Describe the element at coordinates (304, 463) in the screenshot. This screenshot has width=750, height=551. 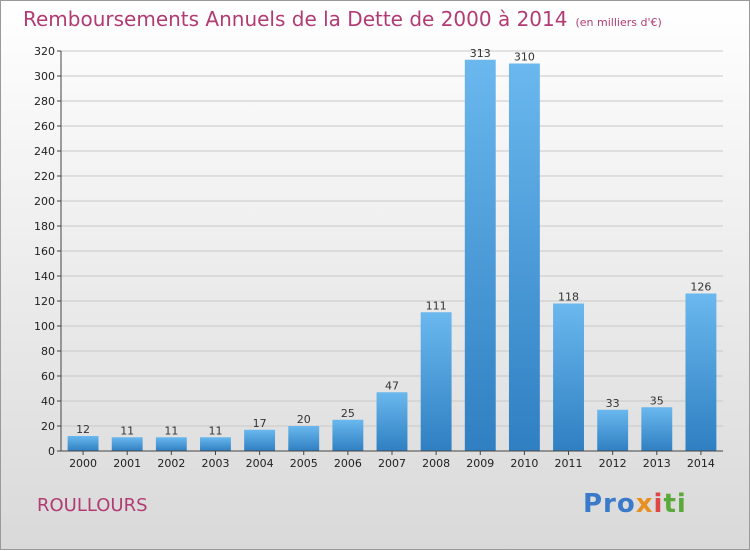
I see `x-tick-label: 2005` at that location.